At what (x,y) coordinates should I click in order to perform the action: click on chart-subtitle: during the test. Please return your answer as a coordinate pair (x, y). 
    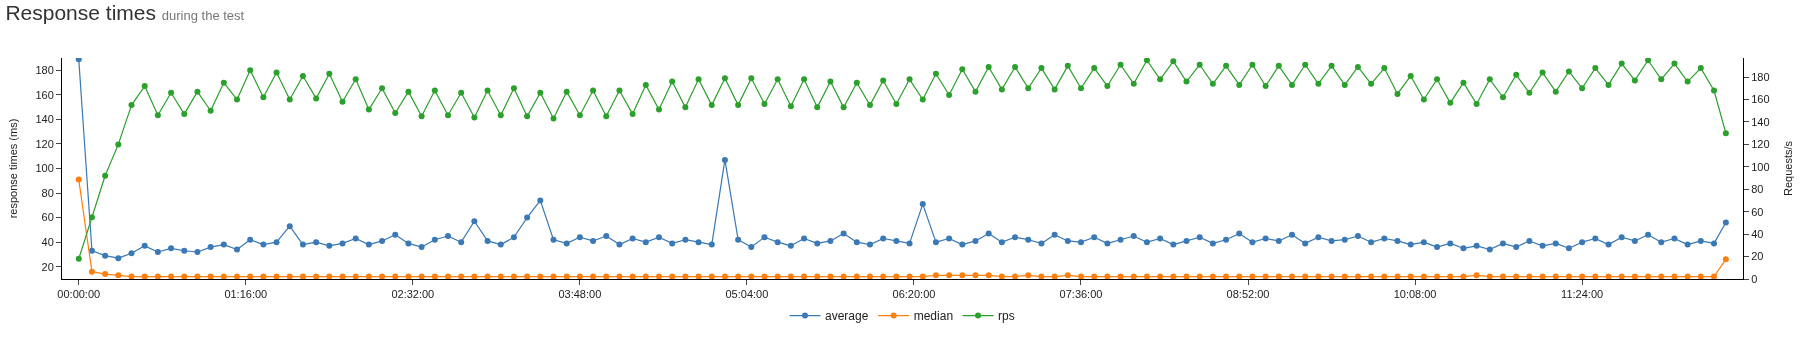
    Looking at the image, I should click on (203, 15).